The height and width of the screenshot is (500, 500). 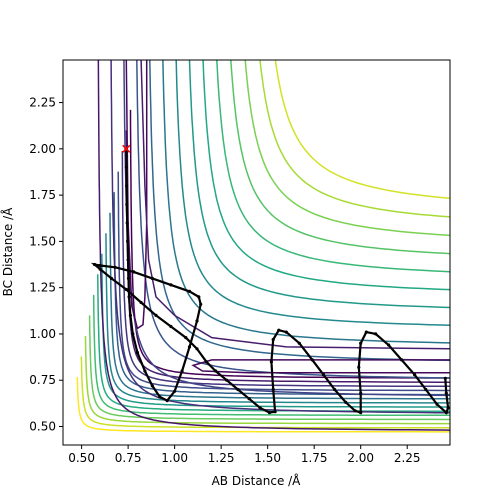 I want to click on y-tick-label: 1.25, so click(x=42, y=288).